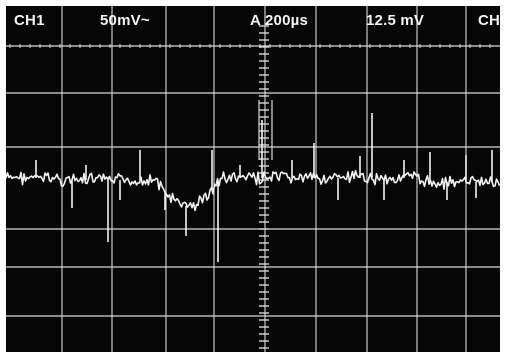 The height and width of the screenshot is (358, 506). I want to click on signal-trace, so click(253, 191).